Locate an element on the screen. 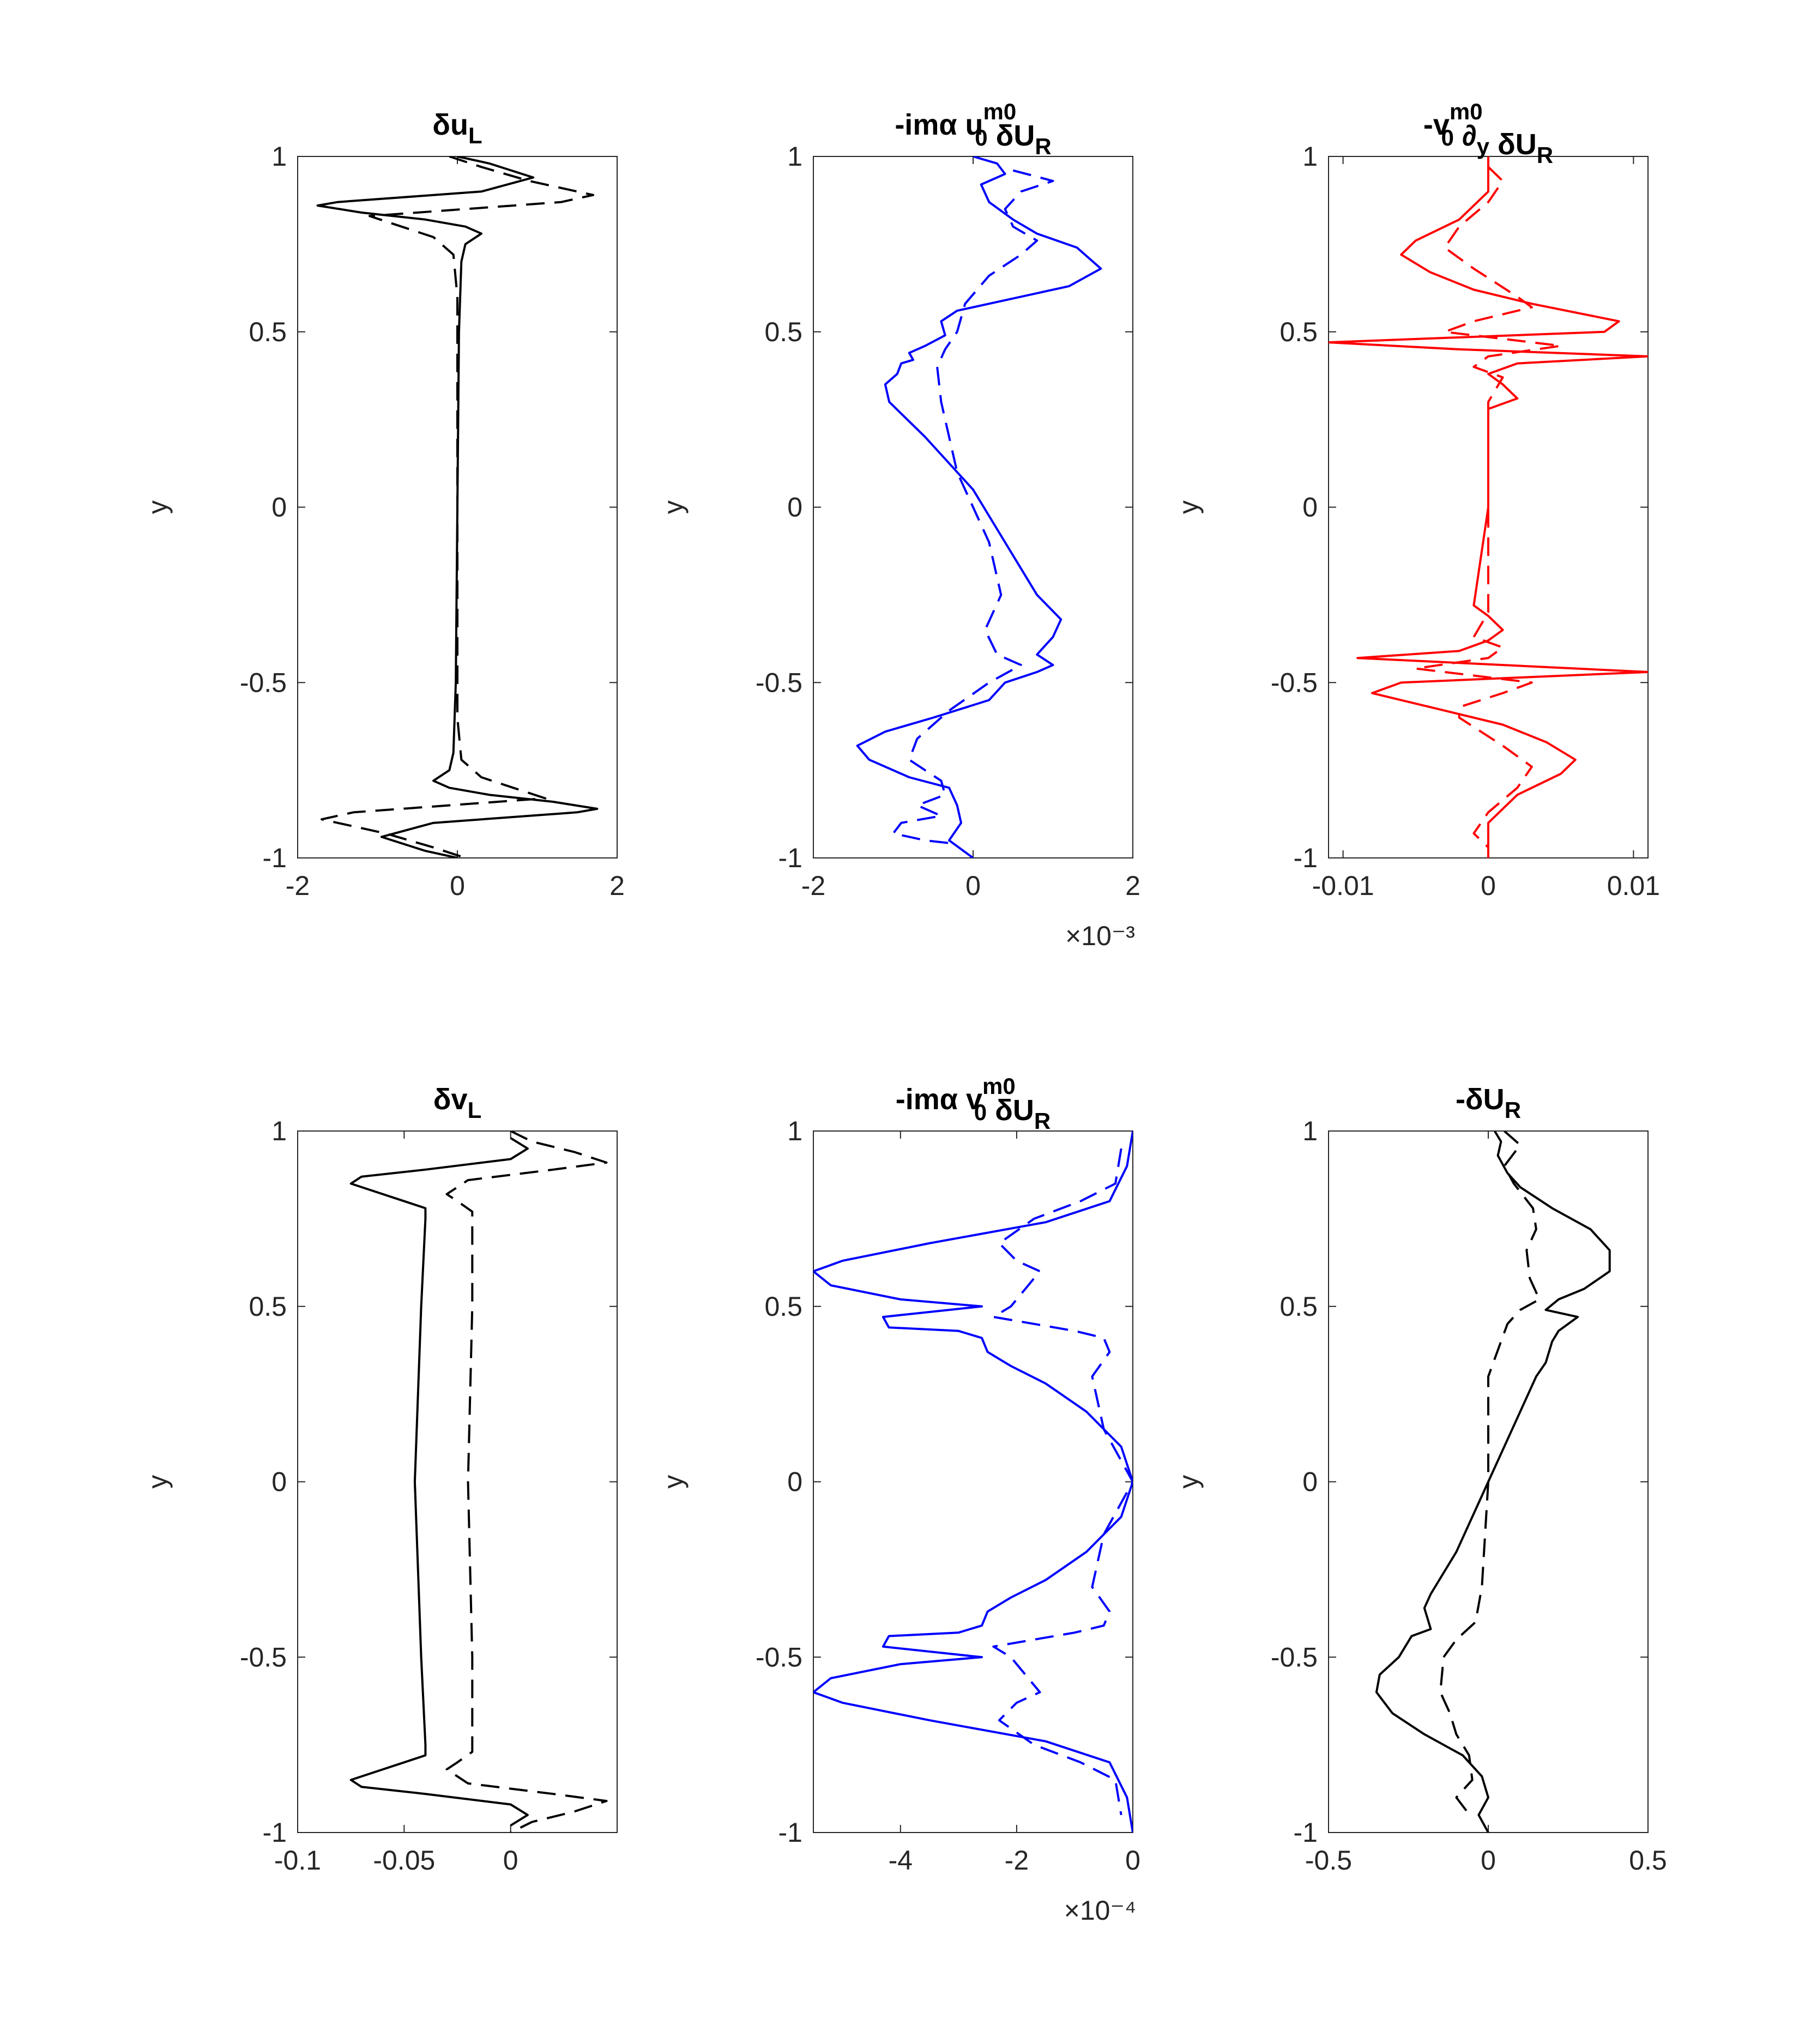 The width and height of the screenshot is (1817, 2044). subplot-title: -δUR is located at coordinates (1488, 1103).